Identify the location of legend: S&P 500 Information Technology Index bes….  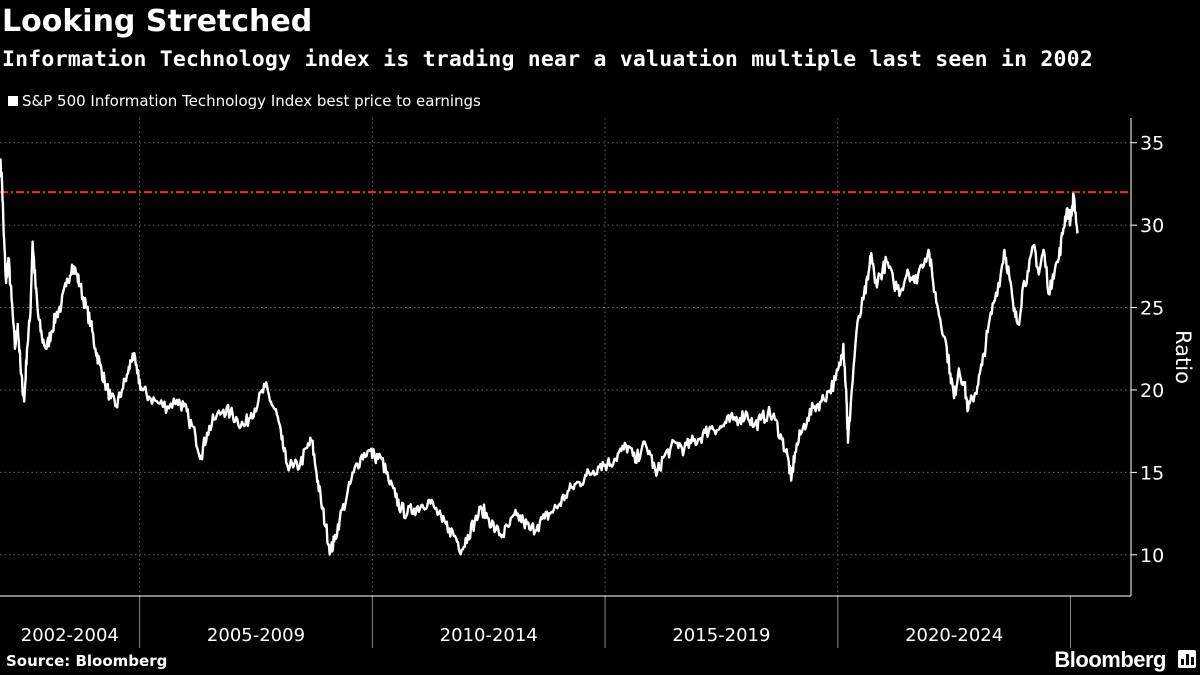
(244, 101).